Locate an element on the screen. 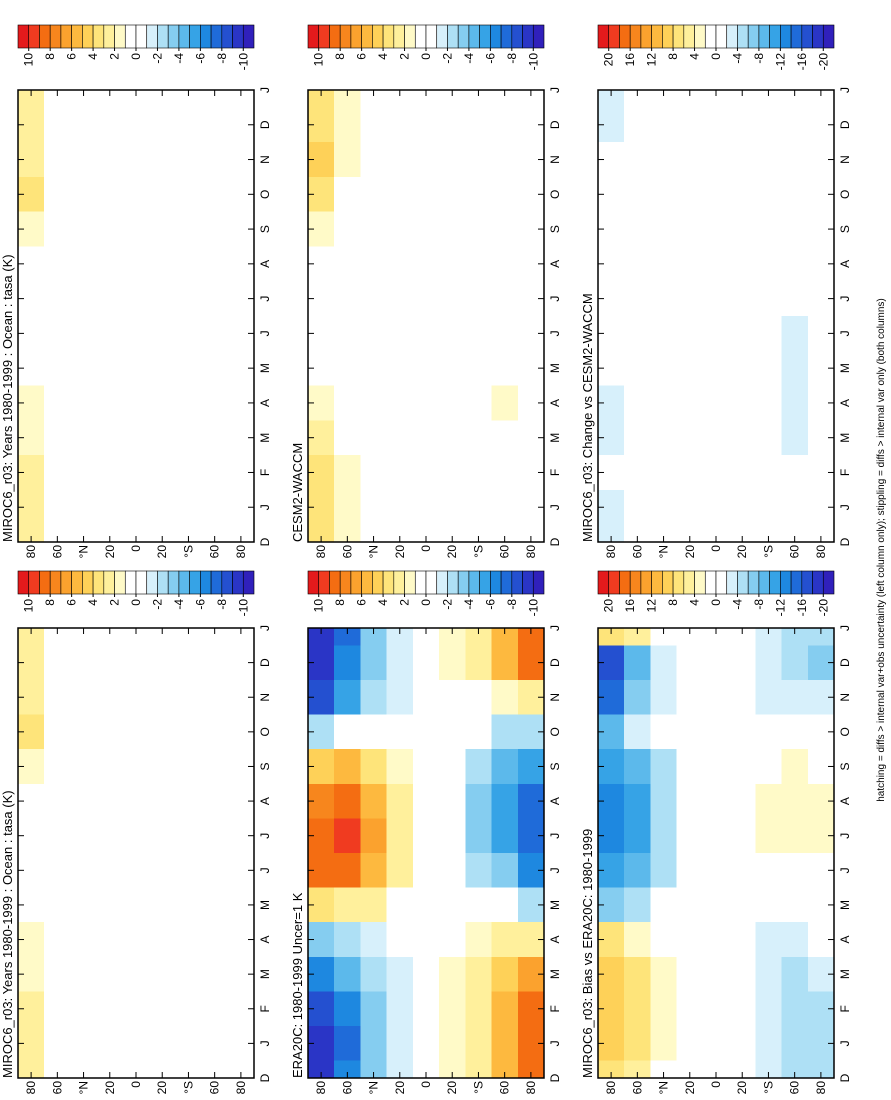 This screenshot has height=1100, width=891. colorbar-label: 0 is located at coordinates (716, 56).